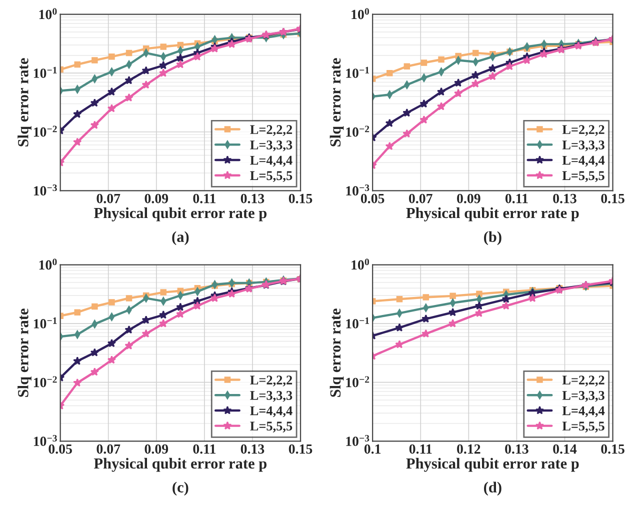 Image resolution: width=635 pixels, height=510 pixels. Describe the element at coordinates (45, 190) in the screenshot. I see `y-tick-label: 10$^{−3}$` at that location.